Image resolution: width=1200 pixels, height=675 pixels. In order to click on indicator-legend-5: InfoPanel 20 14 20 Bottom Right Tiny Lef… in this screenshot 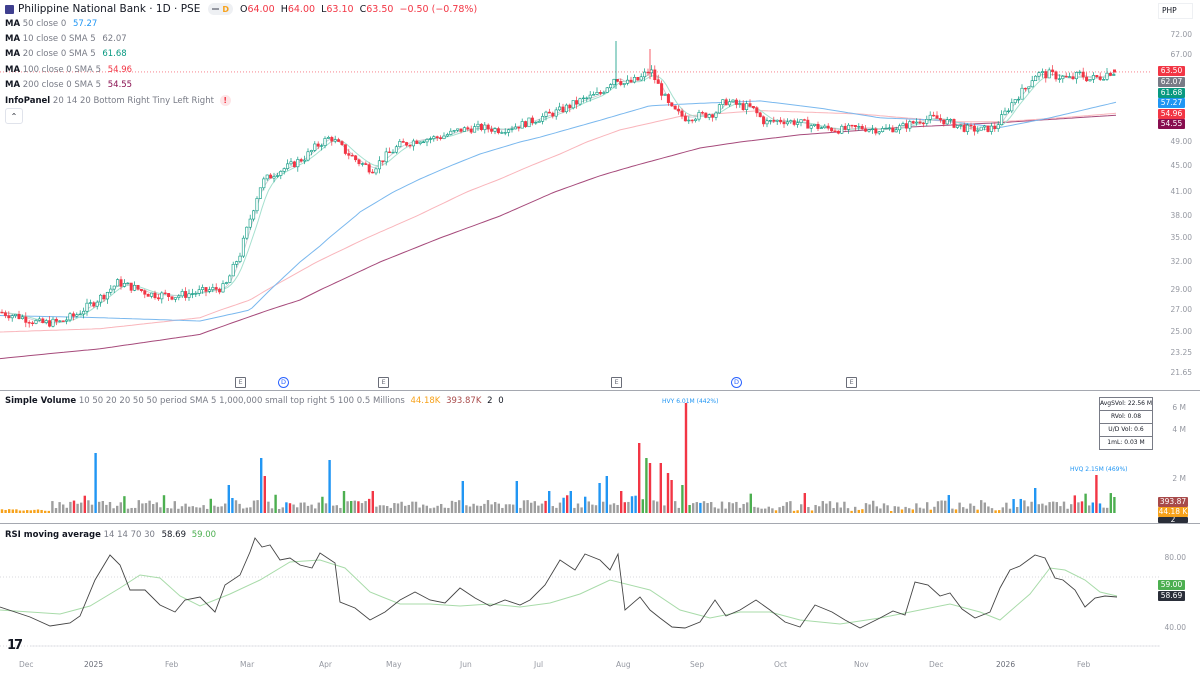, I will do `click(118, 101)`.